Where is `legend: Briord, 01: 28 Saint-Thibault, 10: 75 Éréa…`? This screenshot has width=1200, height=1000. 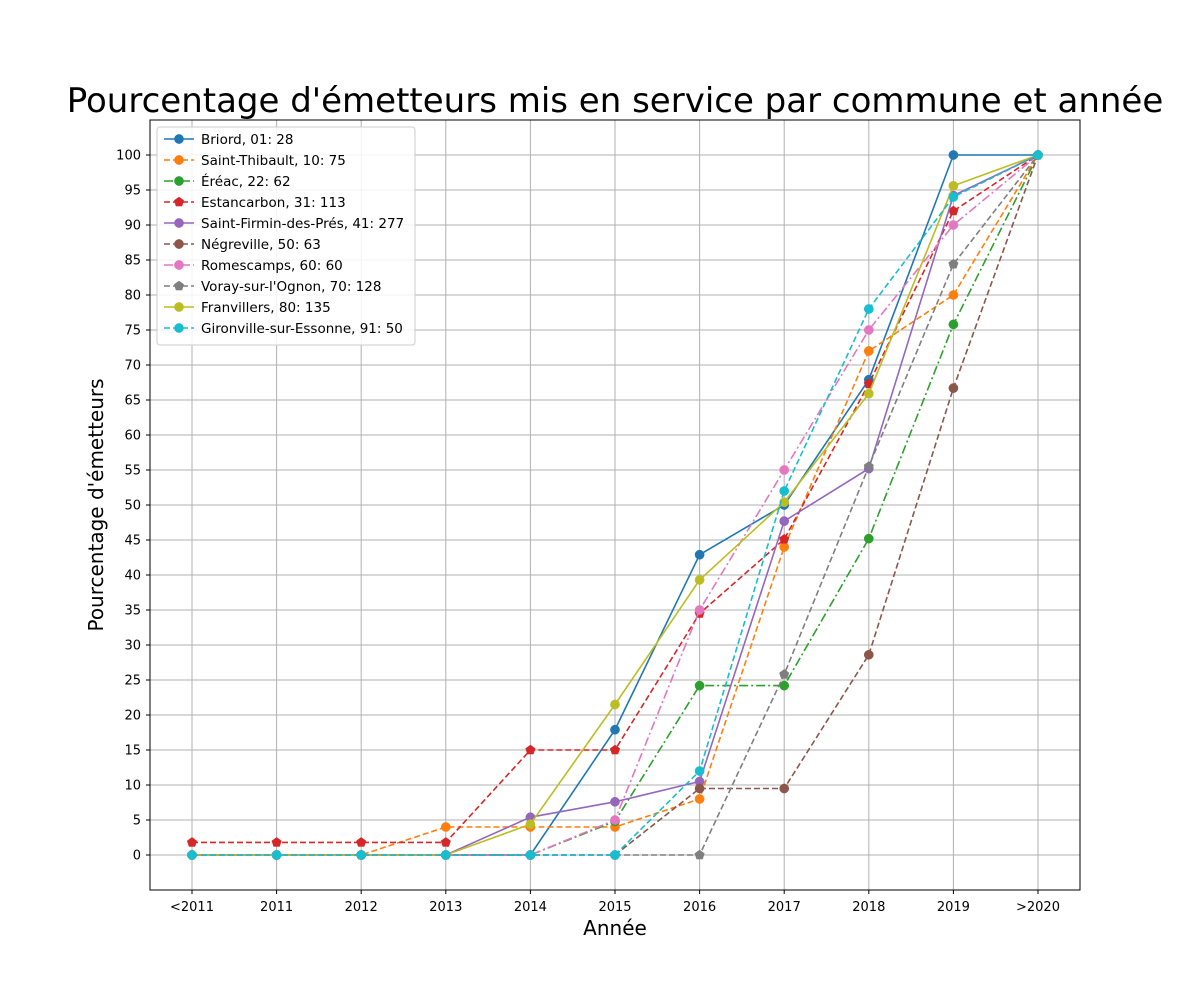
legend: Briord, 01: 28 Saint-Thibault, 10: 75 Éréa… is located at coordinates (286, 236).